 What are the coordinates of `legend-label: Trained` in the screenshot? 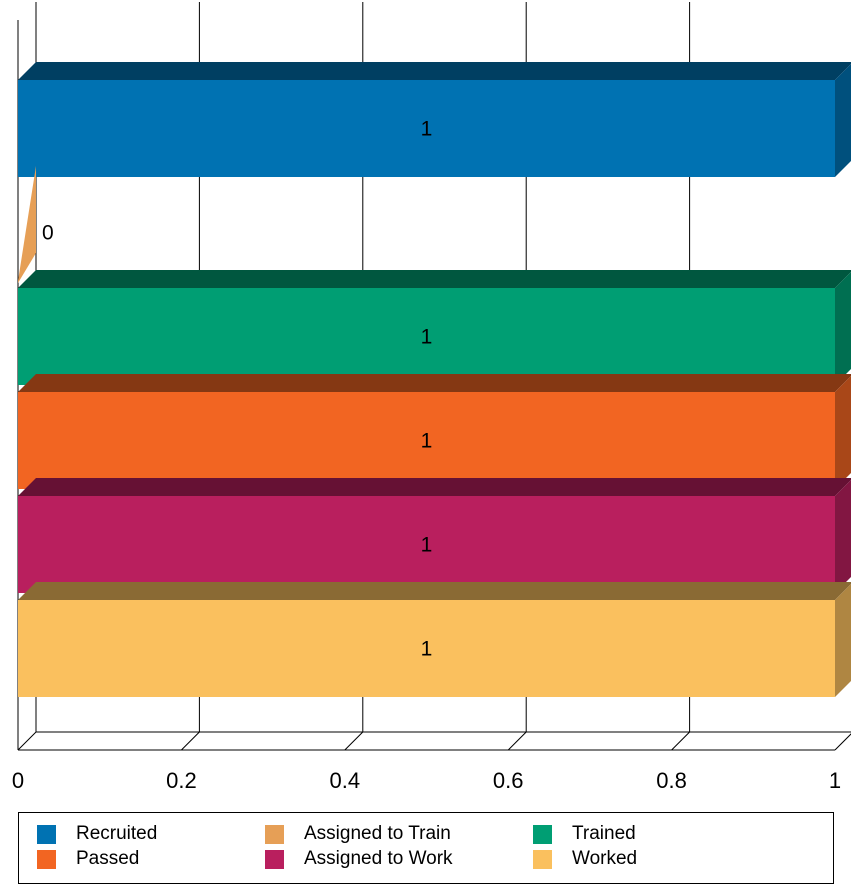 It's located at (604, 833).